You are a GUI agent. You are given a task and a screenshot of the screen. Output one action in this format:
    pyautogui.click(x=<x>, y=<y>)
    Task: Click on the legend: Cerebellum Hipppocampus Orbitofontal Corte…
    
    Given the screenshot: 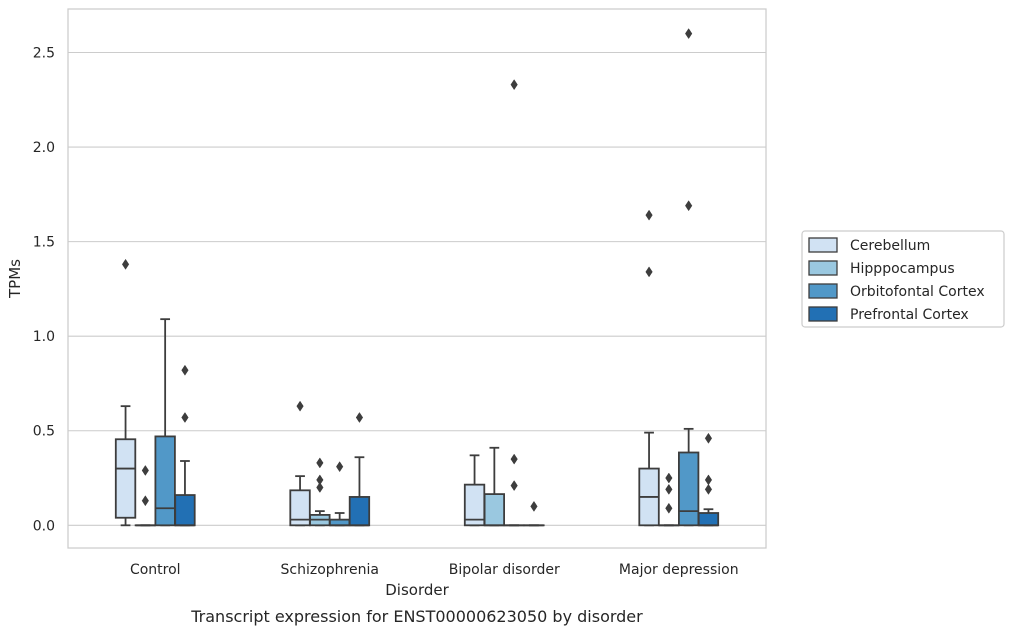 What is the action you would take?
    pyautogui.click(x=903, y=279)
    